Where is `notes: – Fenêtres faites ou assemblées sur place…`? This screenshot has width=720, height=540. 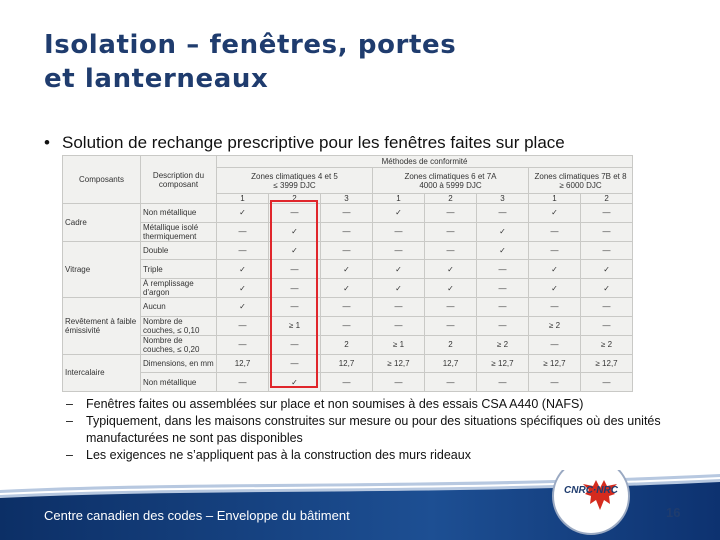
notes: – Fenêtres faites ou assemblées sur place… is located at coordinates (366, 430).